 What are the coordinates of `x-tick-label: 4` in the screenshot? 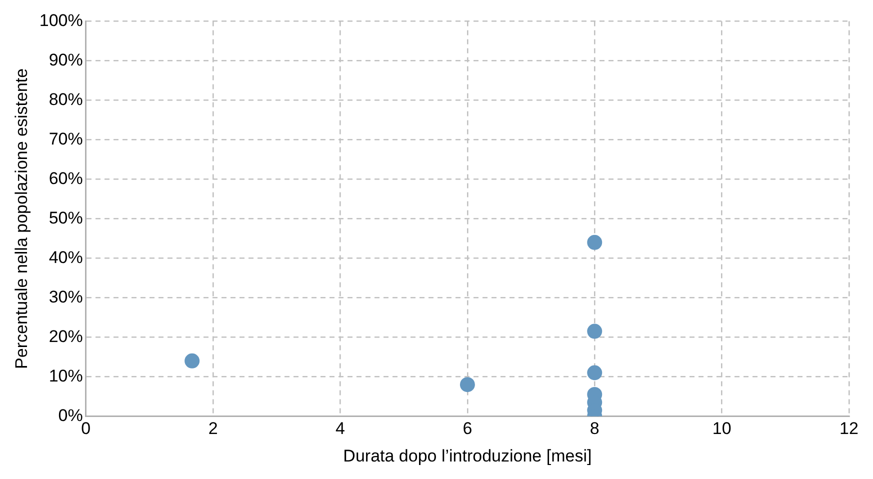 It's located at (340, 428).